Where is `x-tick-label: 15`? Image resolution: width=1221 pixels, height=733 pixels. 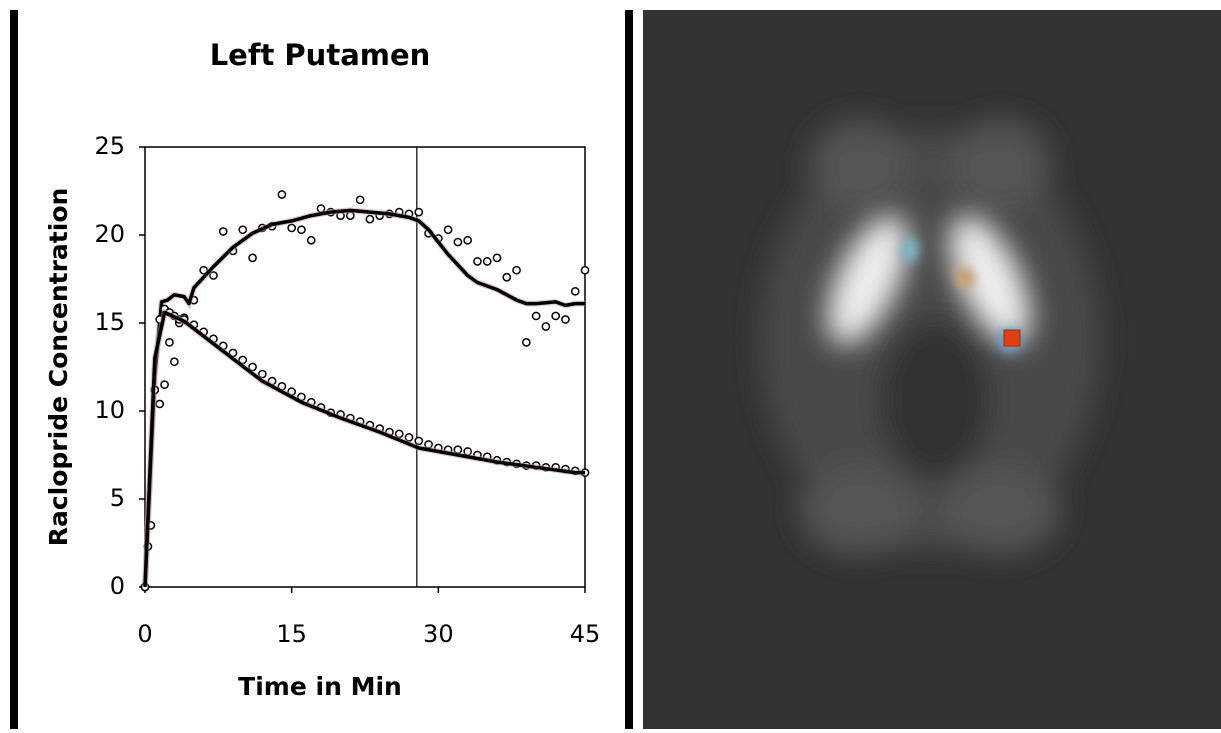
x-tick-label: 15 is located at coordinates (291, 634).